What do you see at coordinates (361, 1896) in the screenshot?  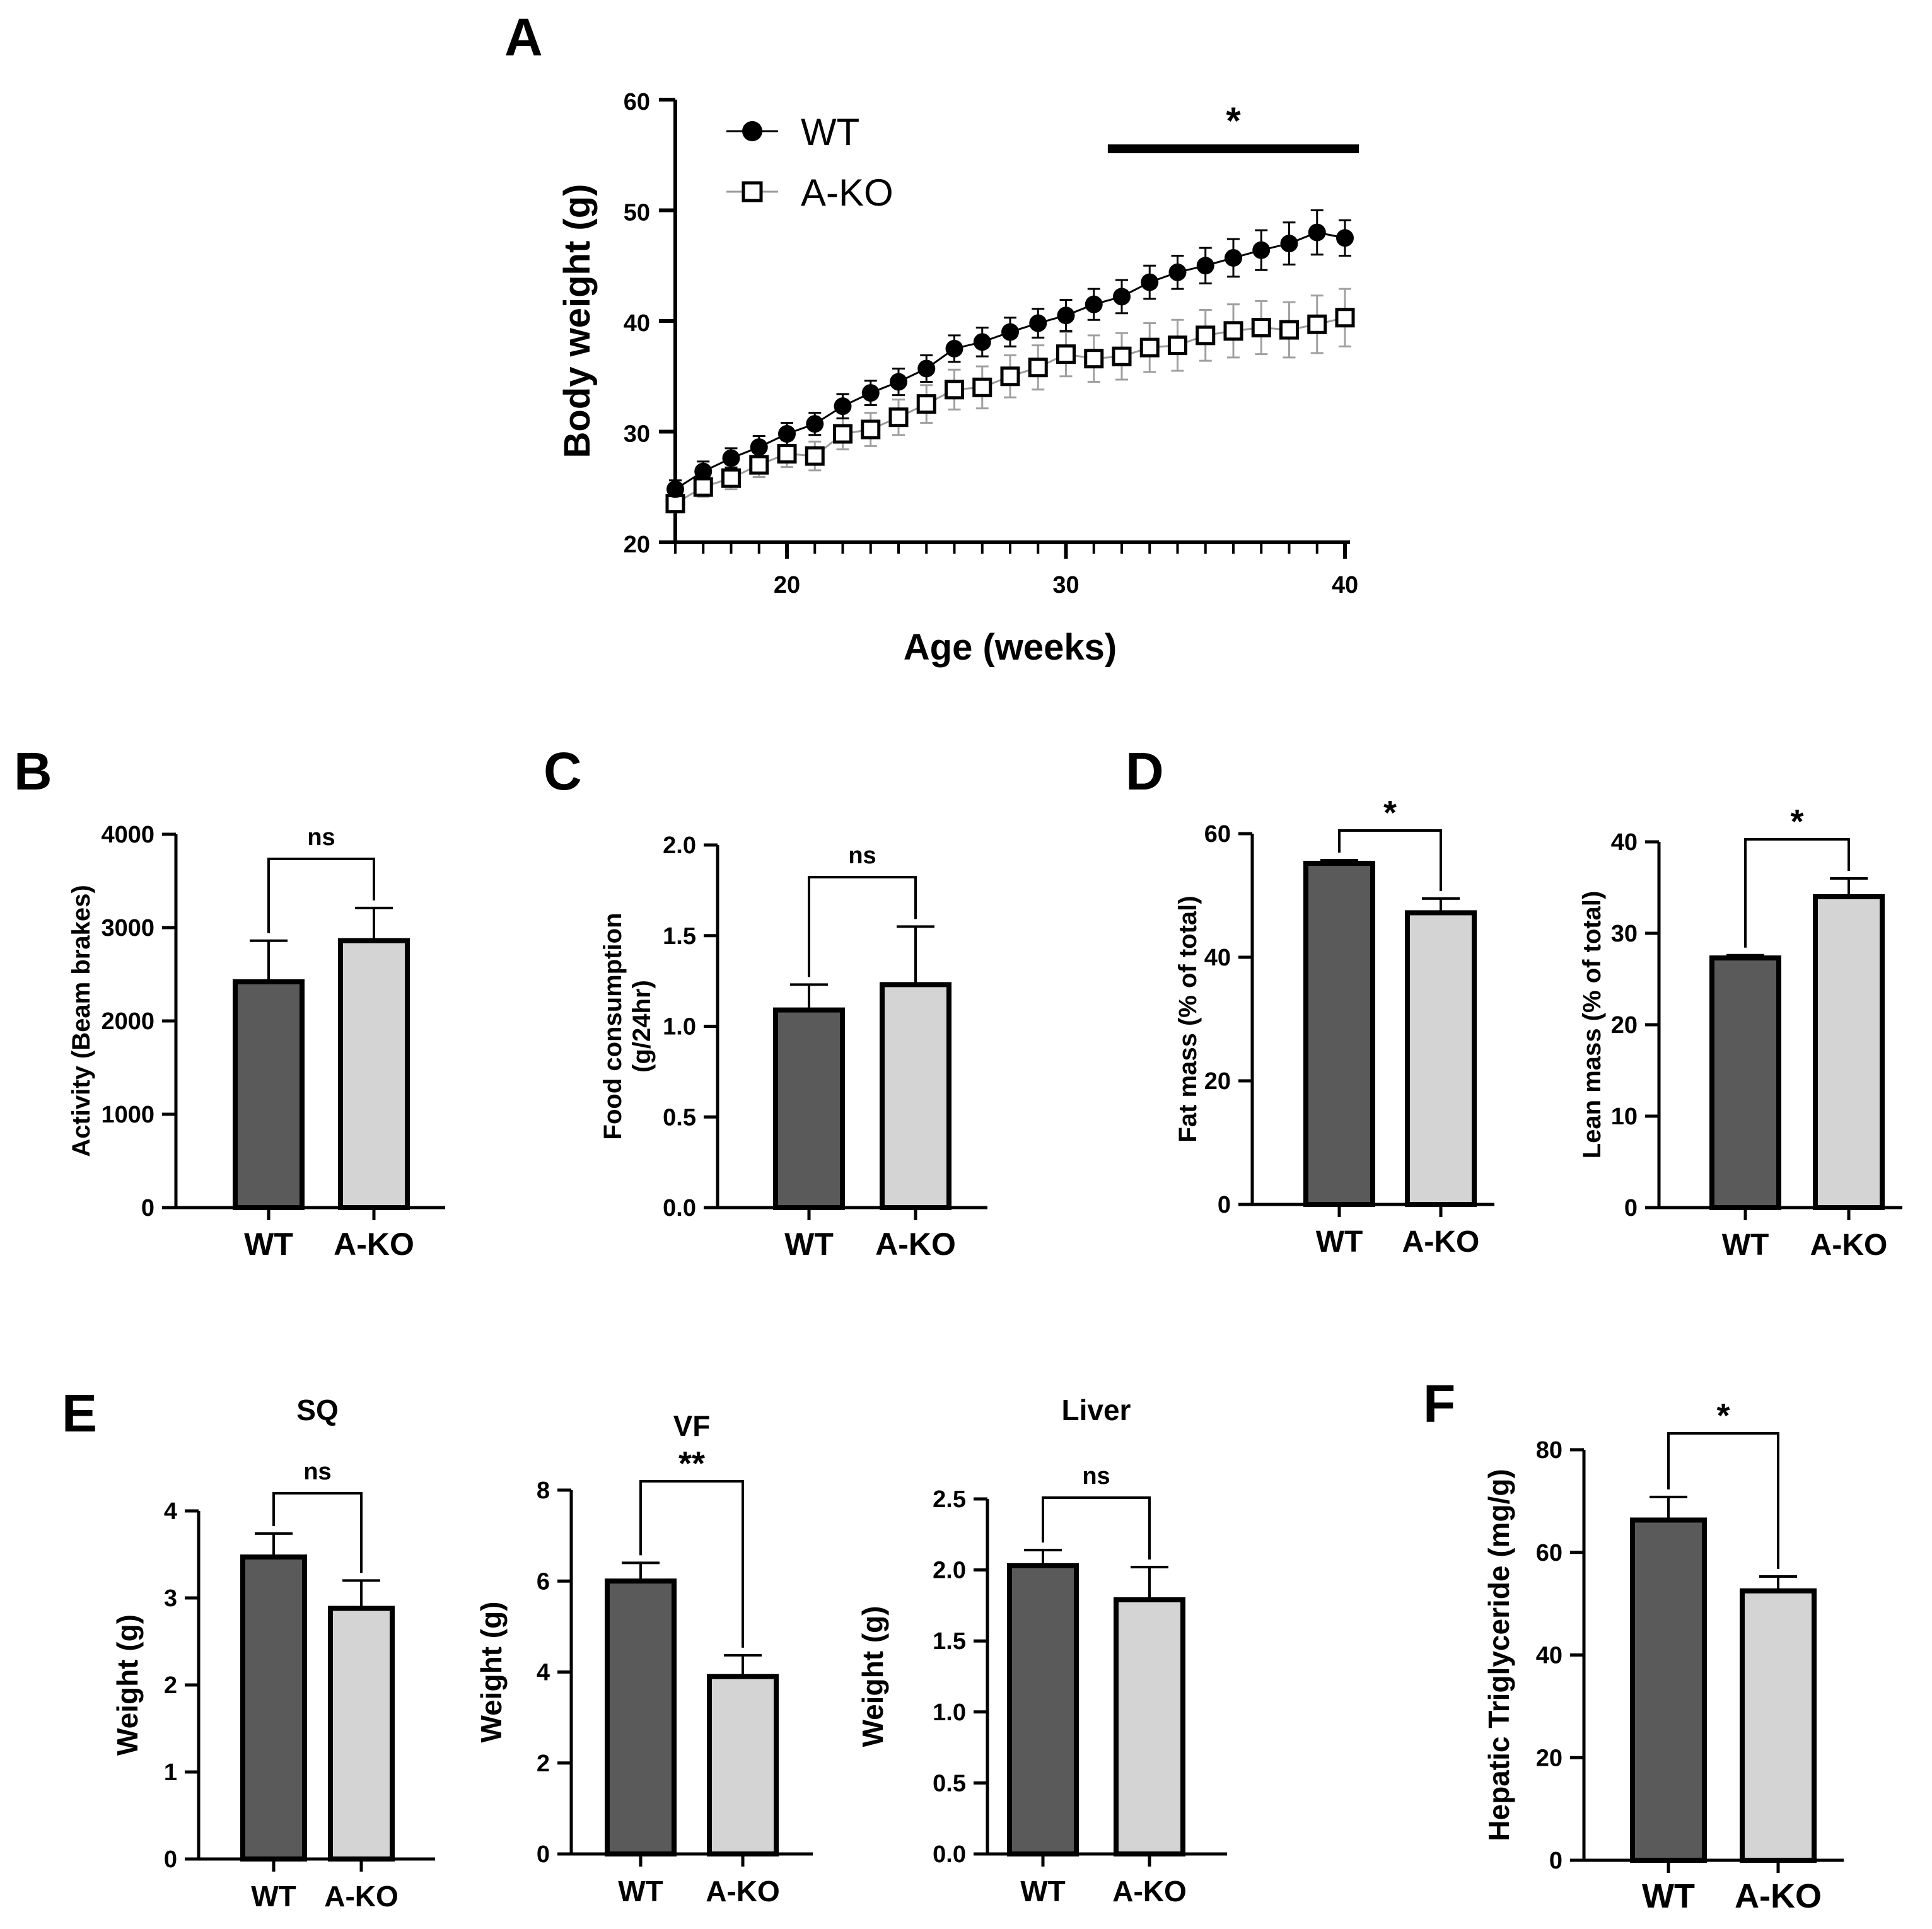 I see `E-x-tick-label: A-KO` at bounding box center [361, 1896].